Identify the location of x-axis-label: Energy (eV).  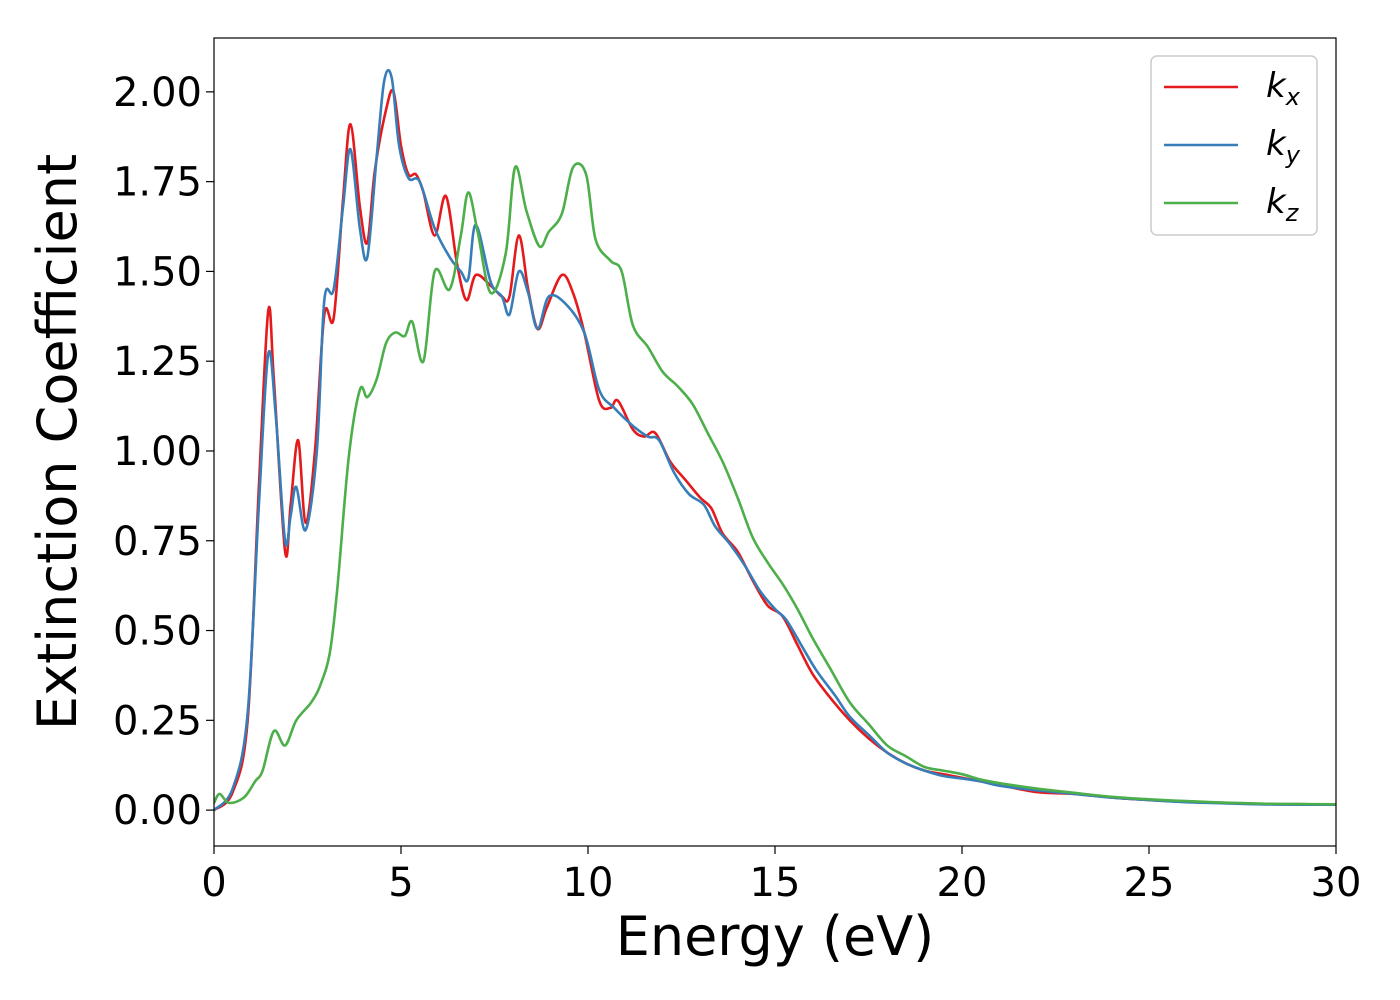
(775, 936).